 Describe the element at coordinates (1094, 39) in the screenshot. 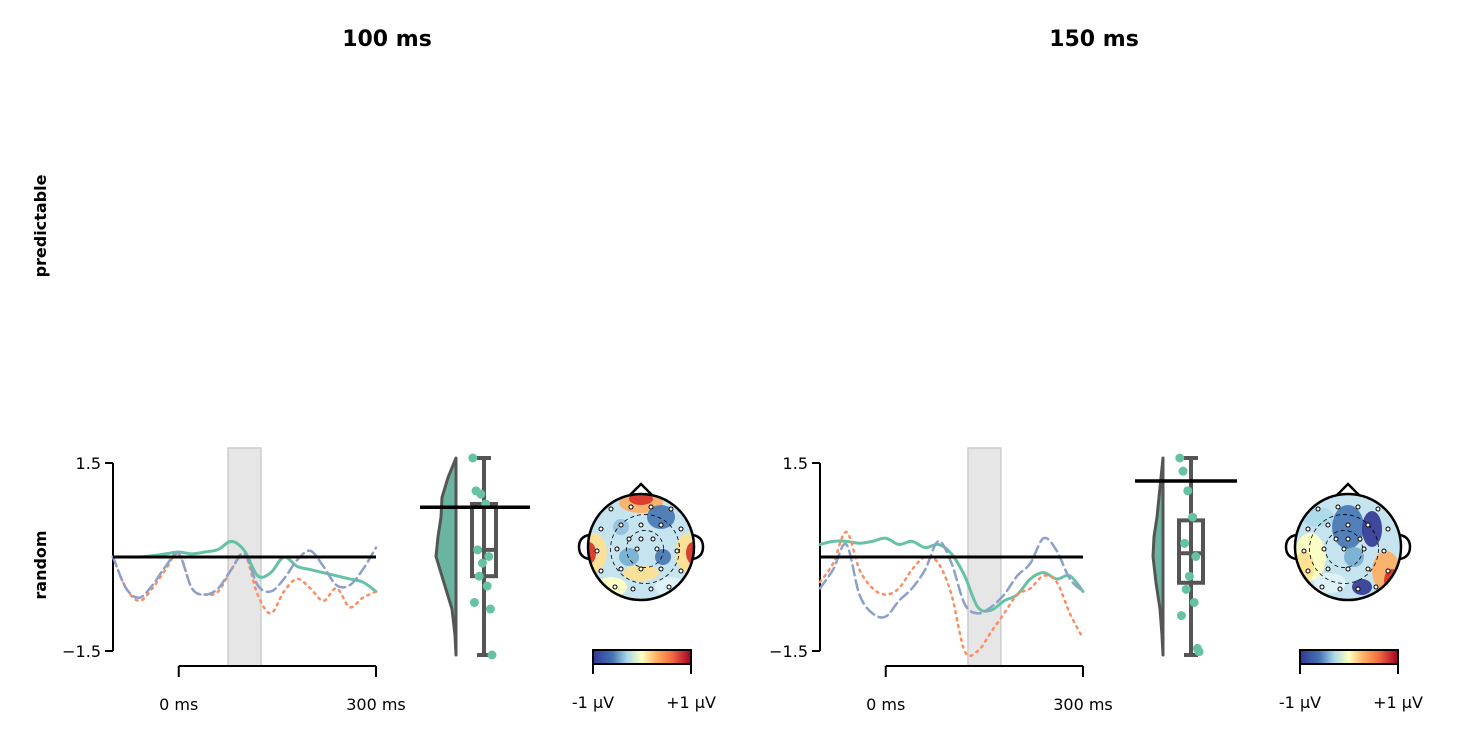

I see `panel-title-150ms: 150 ms` at that location.